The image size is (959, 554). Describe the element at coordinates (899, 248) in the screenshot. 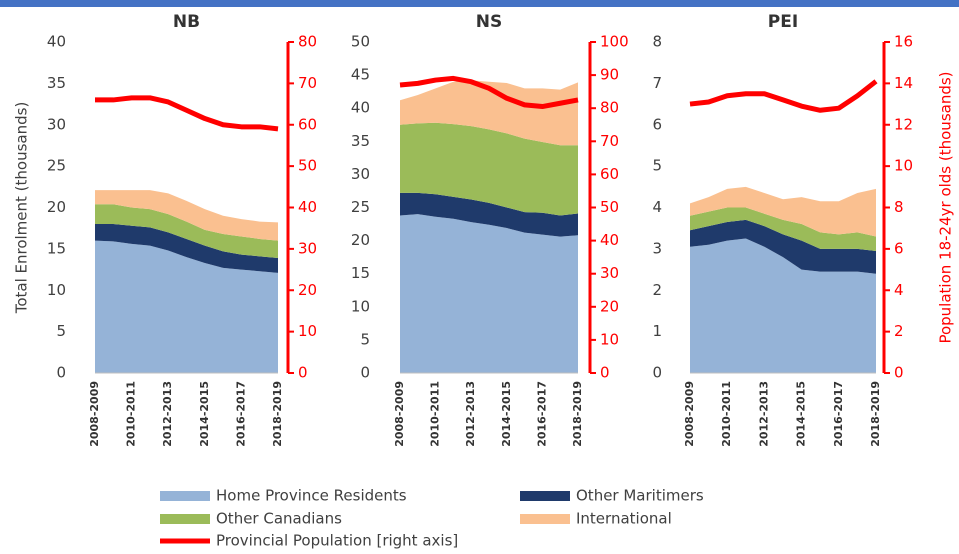

I see `y2-tick-label: 6` at that location.